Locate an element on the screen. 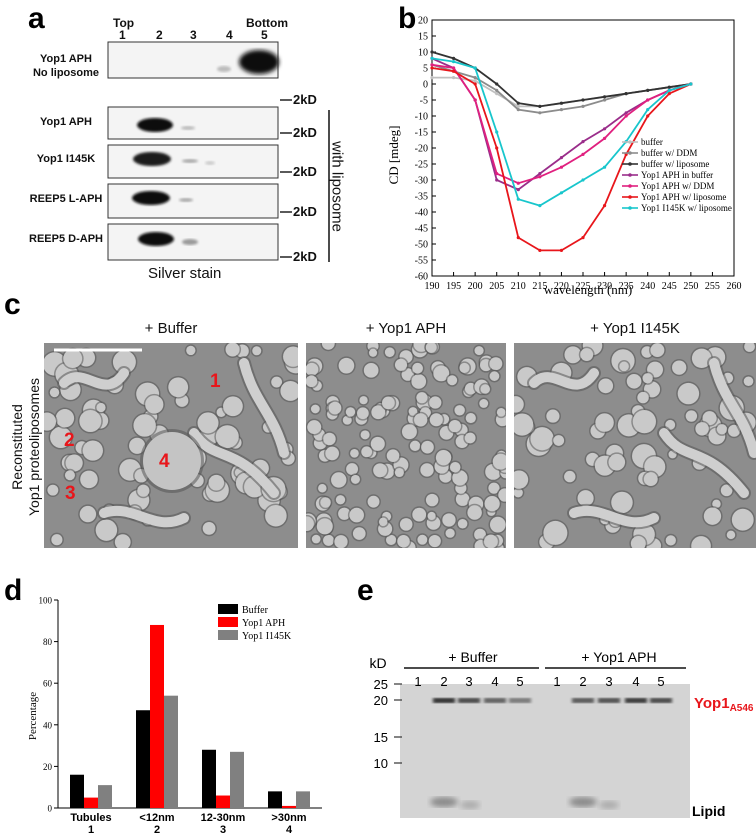 The image size is (756, 836). gel-lane-number: 2 is located at coordinates (582, 681).